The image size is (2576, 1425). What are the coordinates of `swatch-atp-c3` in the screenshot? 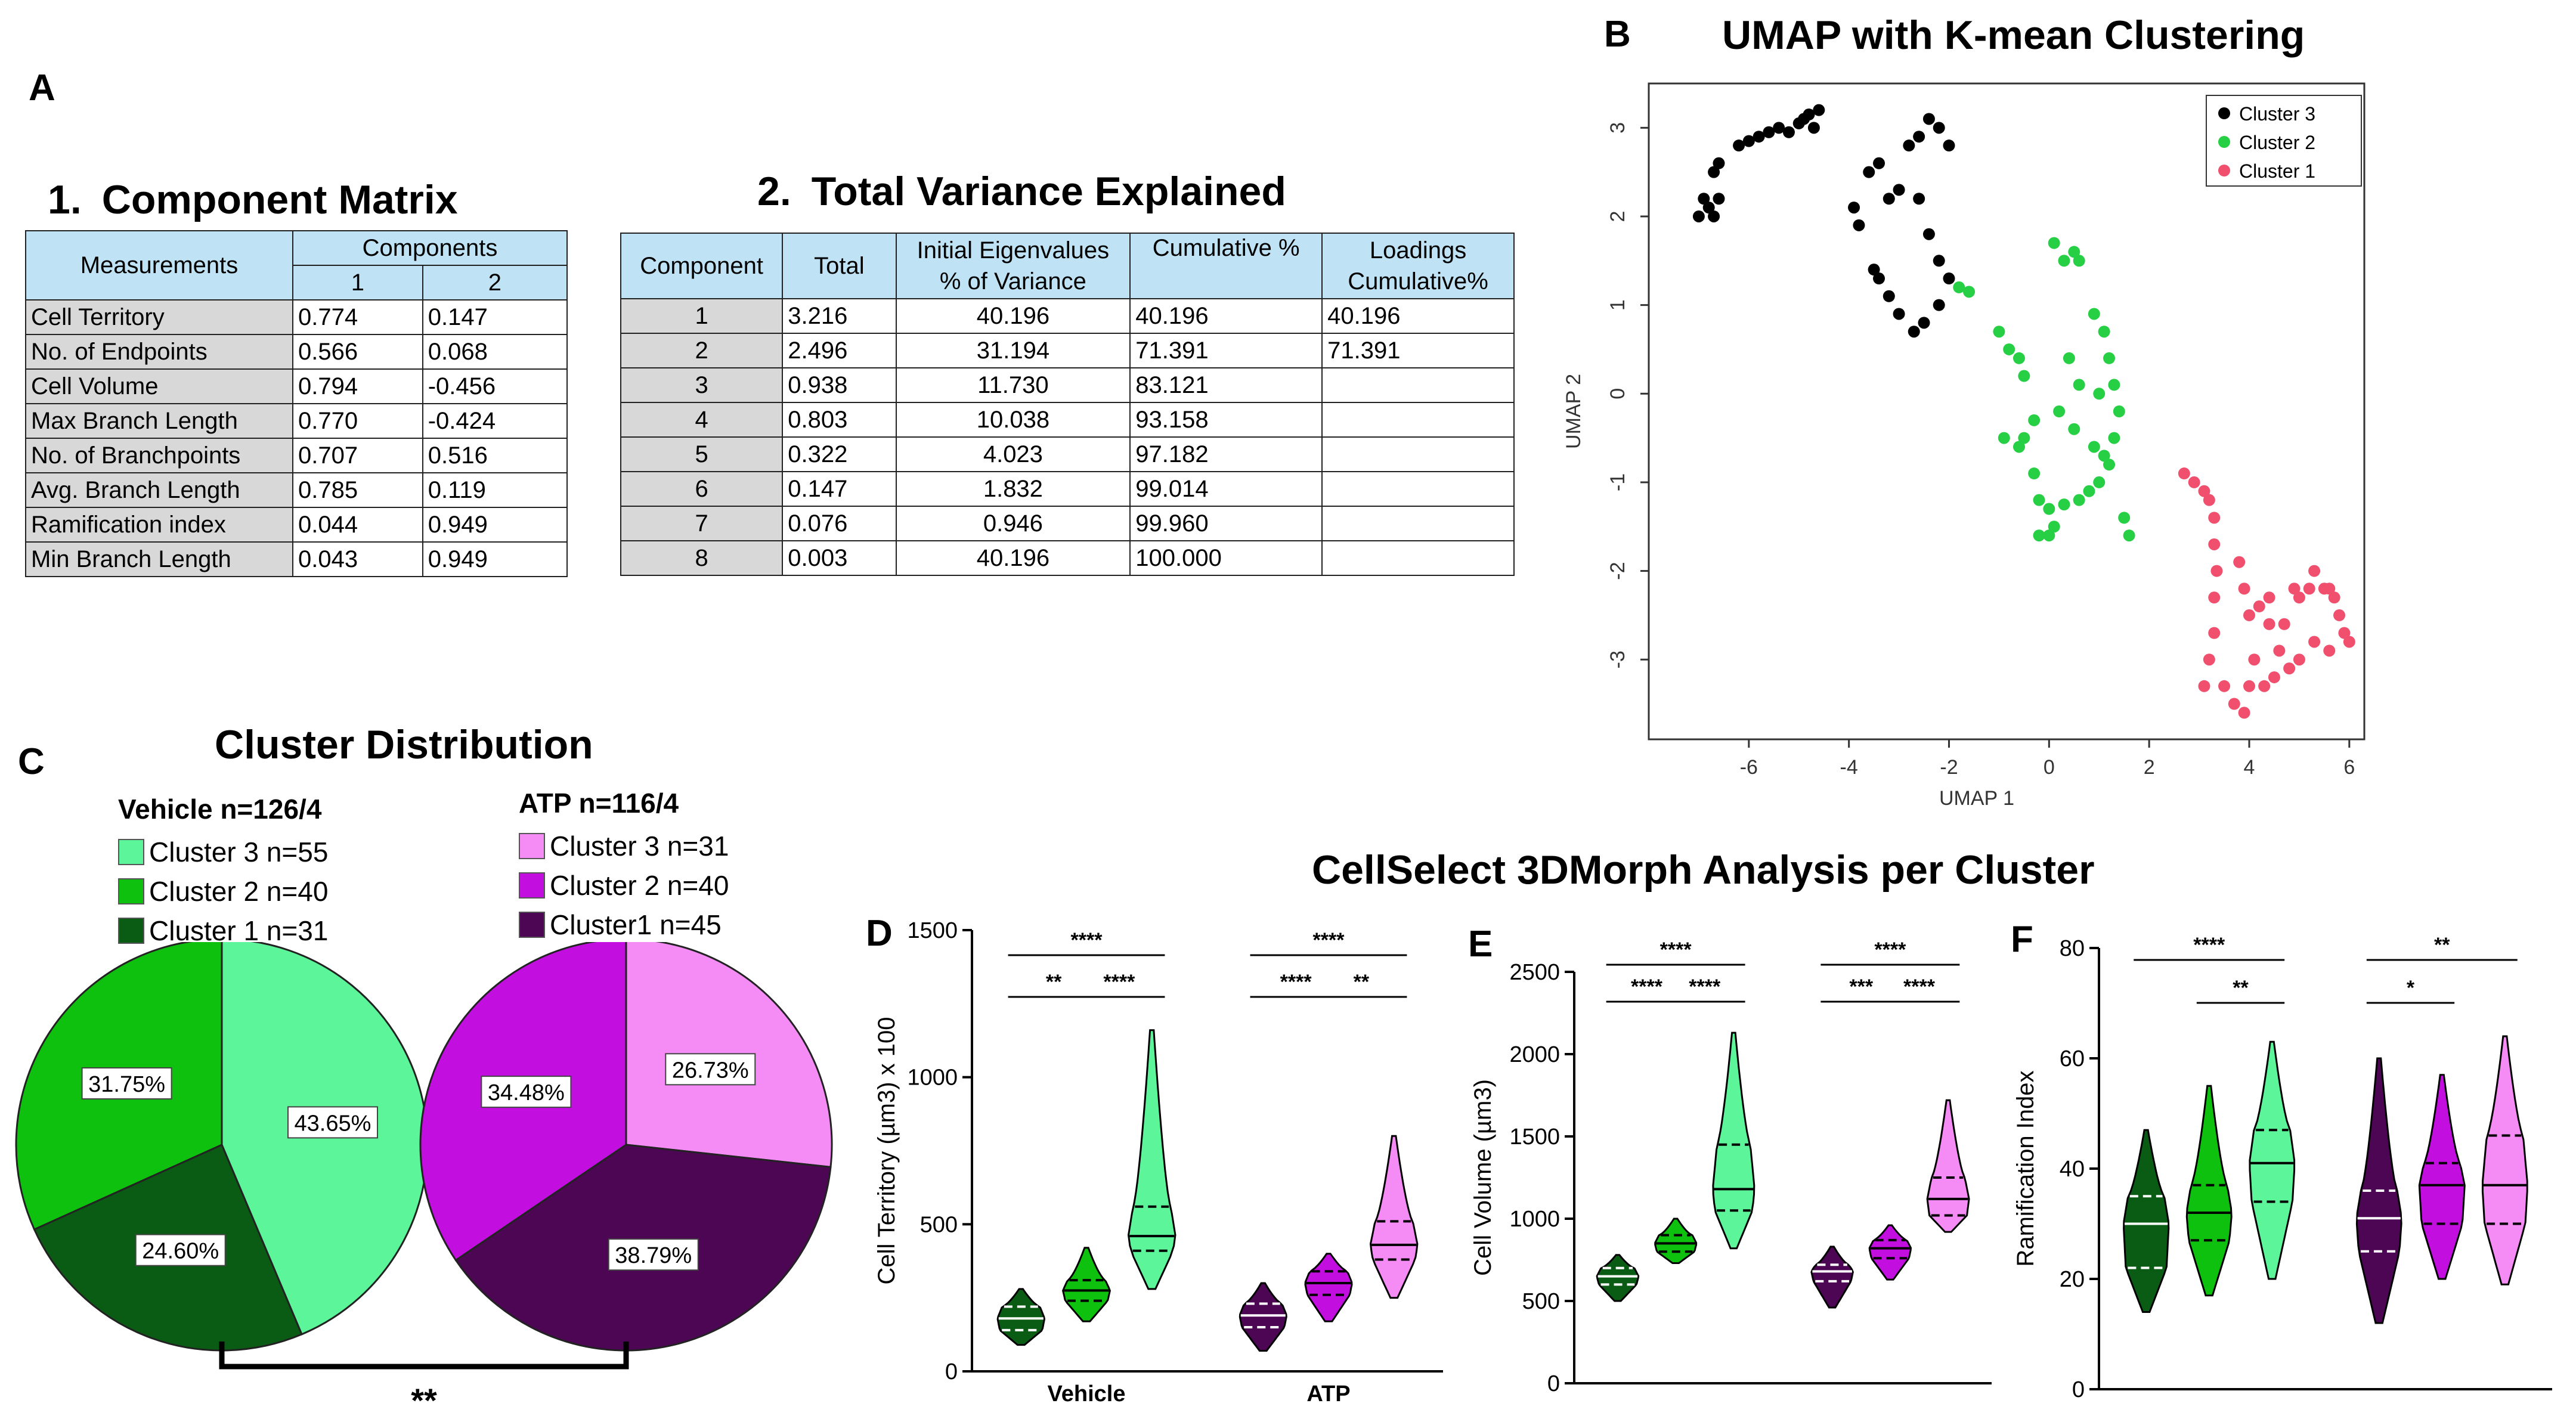 It's located at (532, 846).